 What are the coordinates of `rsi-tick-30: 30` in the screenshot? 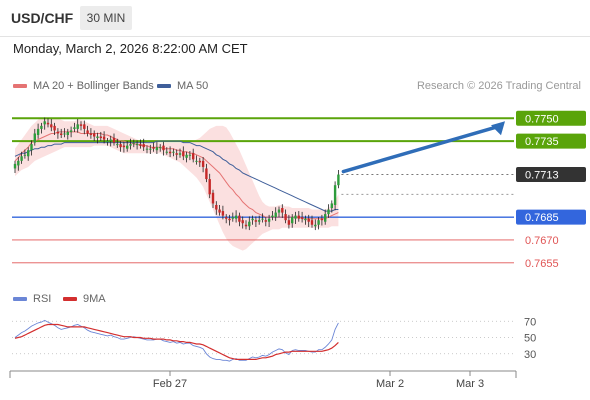 It's located at (530, 355).